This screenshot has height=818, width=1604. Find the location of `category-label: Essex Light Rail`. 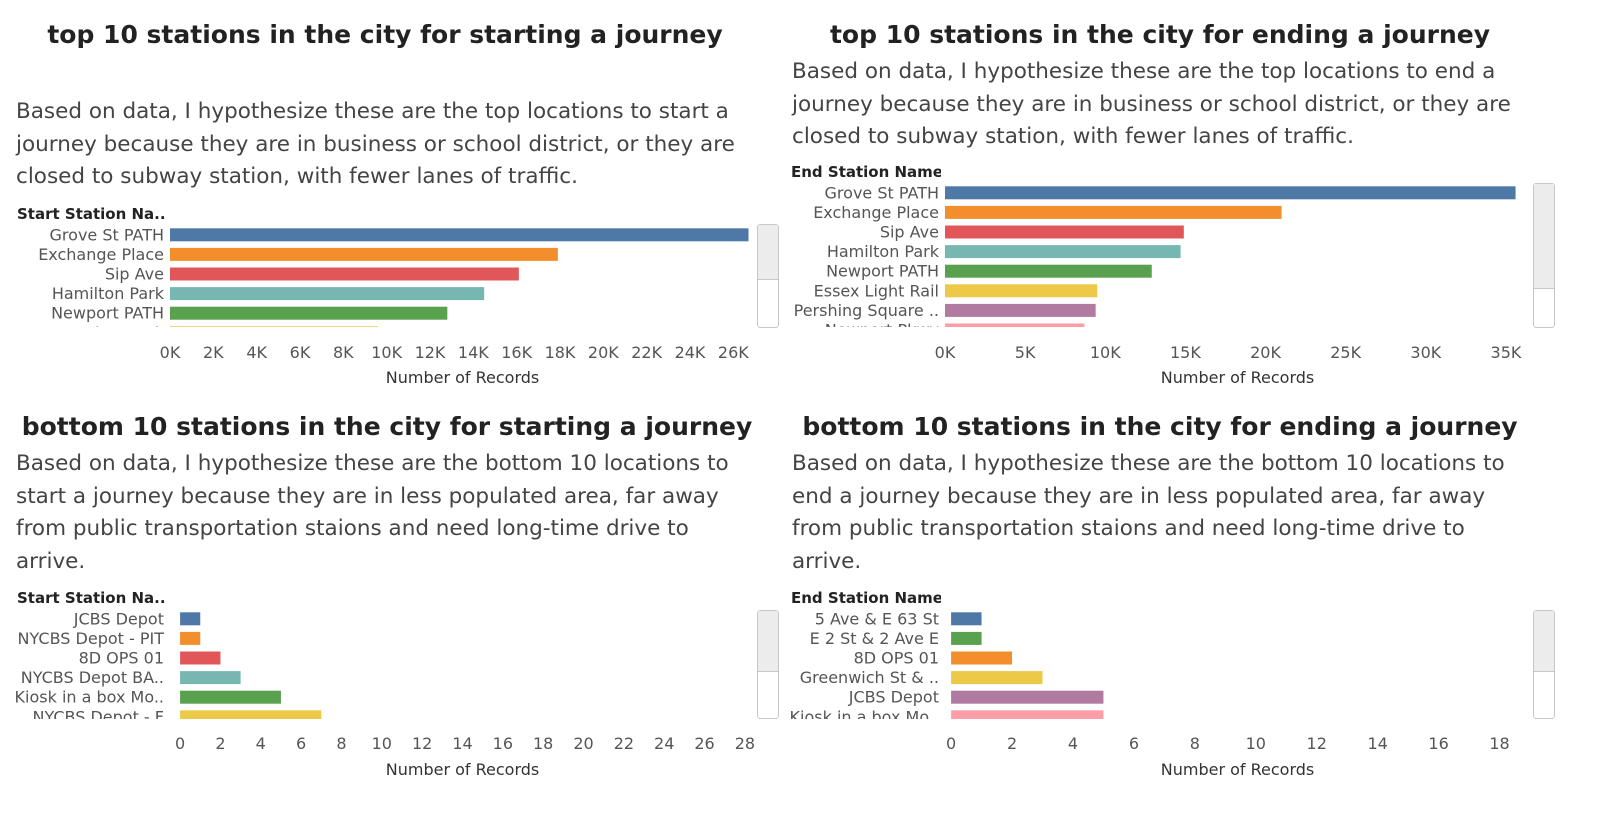

category-label: Essex Light Rail is located at coordinates (876, 290).